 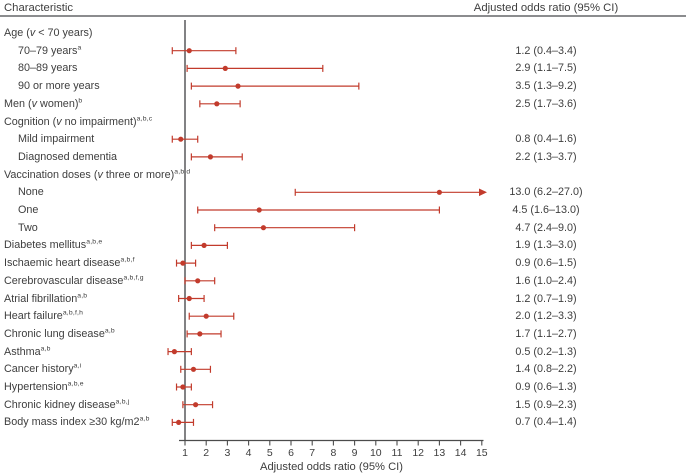 What do you see at coordinates (397, 453) in the screenshot?
I see `x-axis-tick-label: 11` at bounding box center [397, 453].